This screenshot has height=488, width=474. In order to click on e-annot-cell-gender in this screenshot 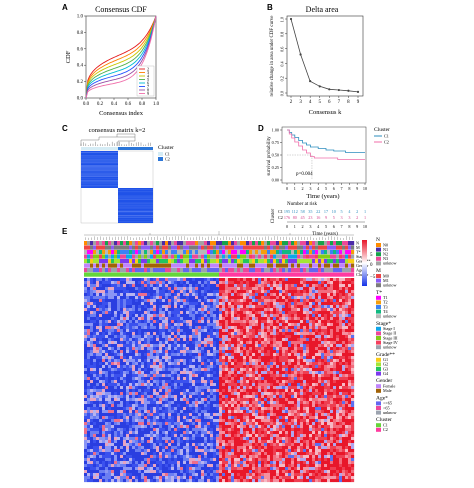, I will do `click(179, 265)`.